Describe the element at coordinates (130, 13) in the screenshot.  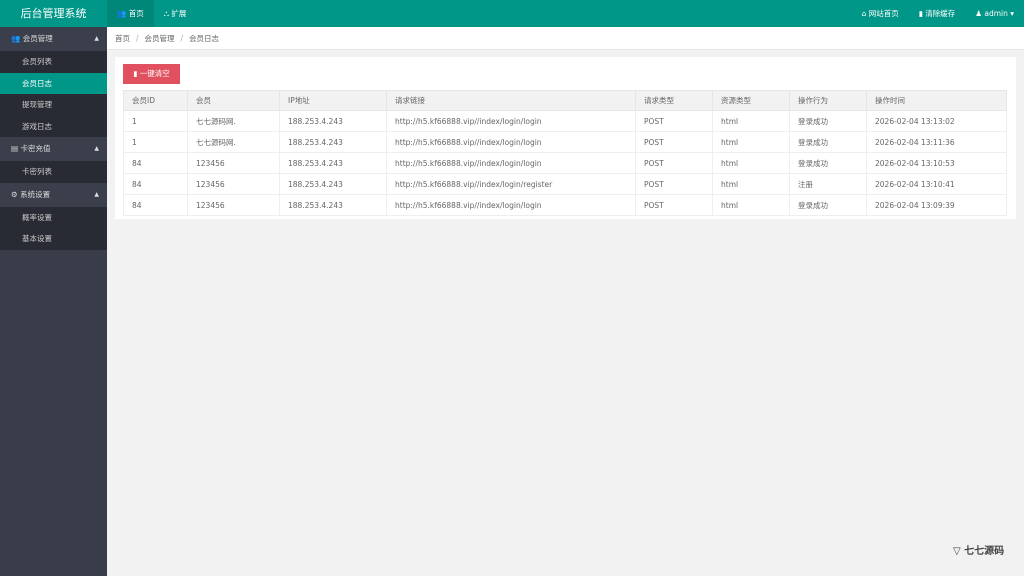
I see `nav-home: 👥 首页` at that location.